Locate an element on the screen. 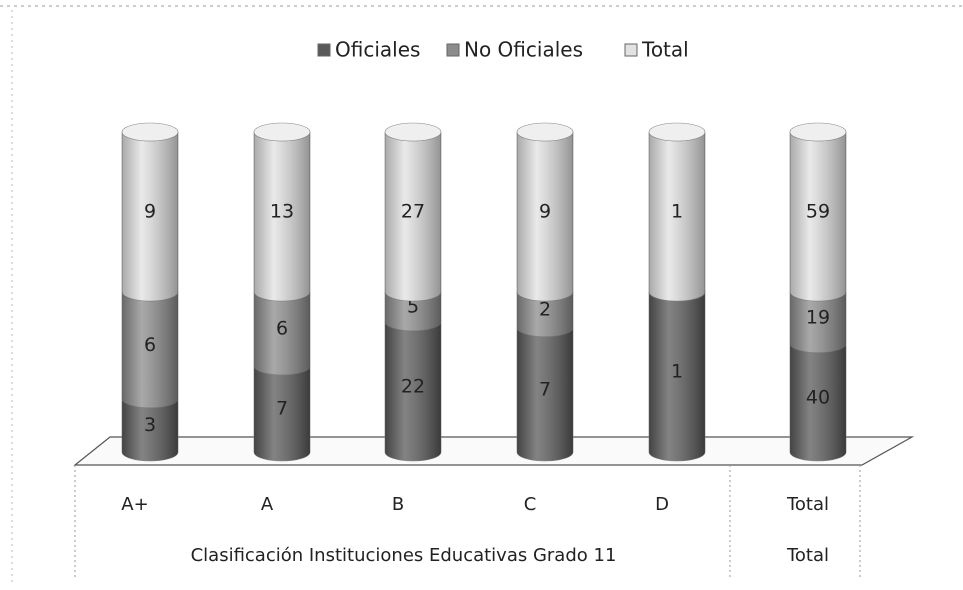 This screenshot has width=963, height=590. data-label: 59 is located at coordinates (818, 212).